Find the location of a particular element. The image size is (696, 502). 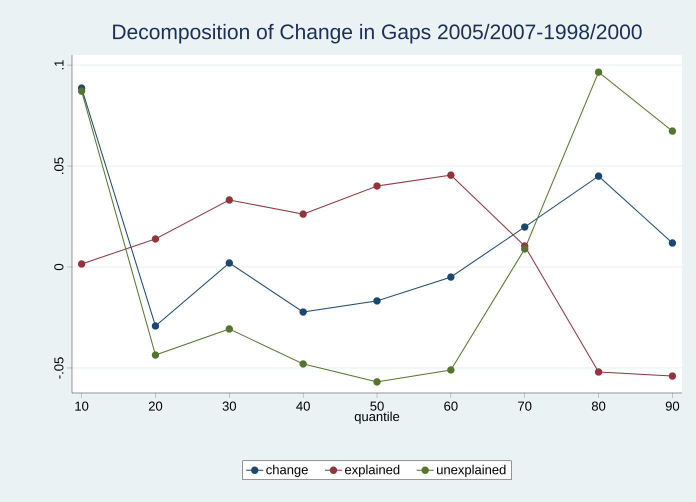

x-tick-label: 50 is located at coordinates (377, 406).